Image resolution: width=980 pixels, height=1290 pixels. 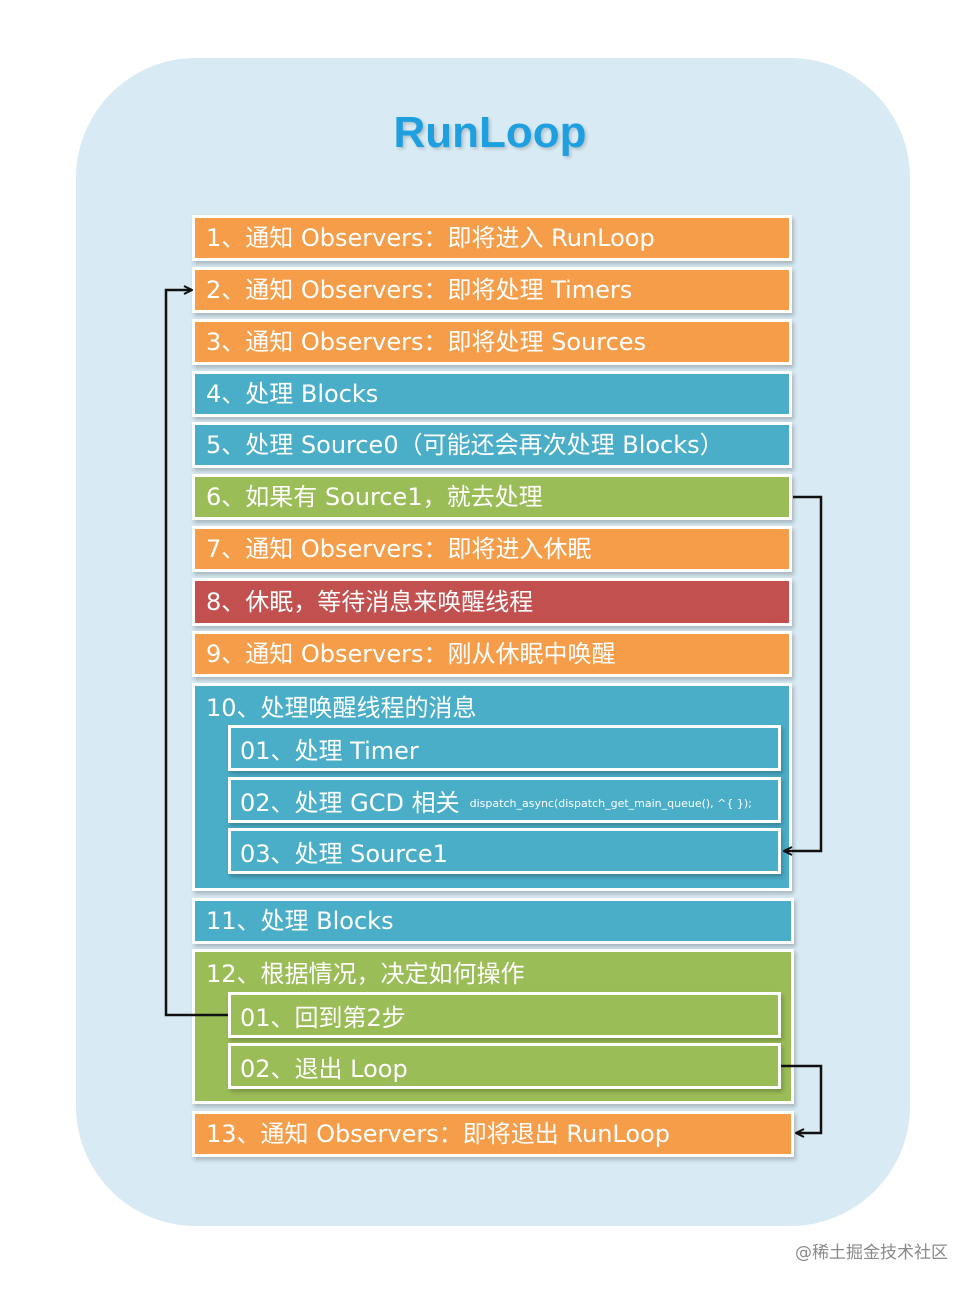 I want to click on step-6: 6、如果有 Source1，就去处理, so click(x=492, y=497).